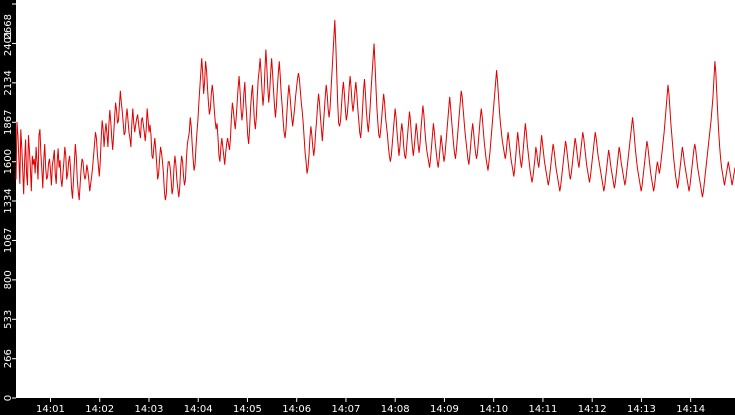  I want to click on y-tick-label: 2668, so click(8, 26).